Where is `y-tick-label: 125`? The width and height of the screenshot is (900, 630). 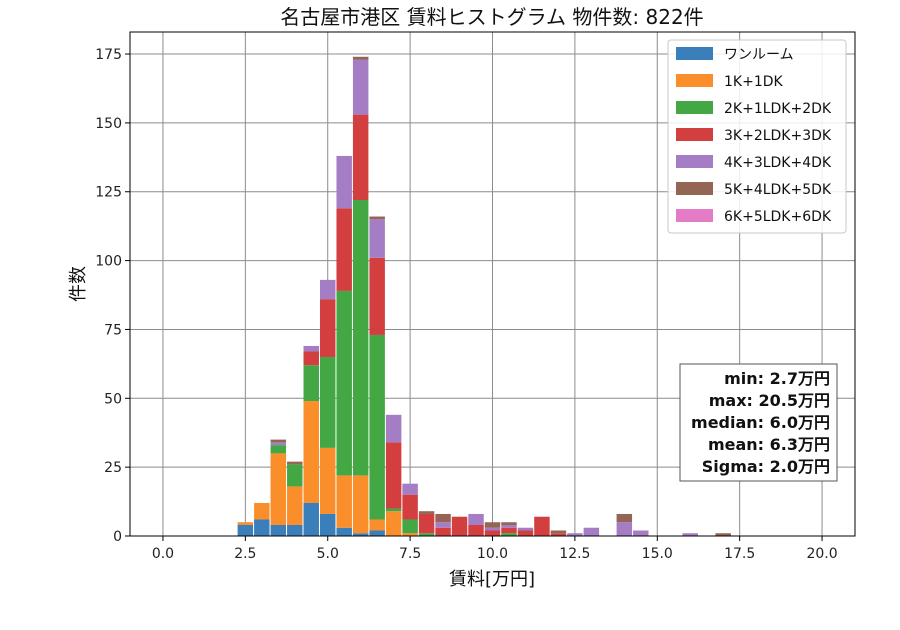 y-tick-label: 125 is located at coordinates (108, 193).